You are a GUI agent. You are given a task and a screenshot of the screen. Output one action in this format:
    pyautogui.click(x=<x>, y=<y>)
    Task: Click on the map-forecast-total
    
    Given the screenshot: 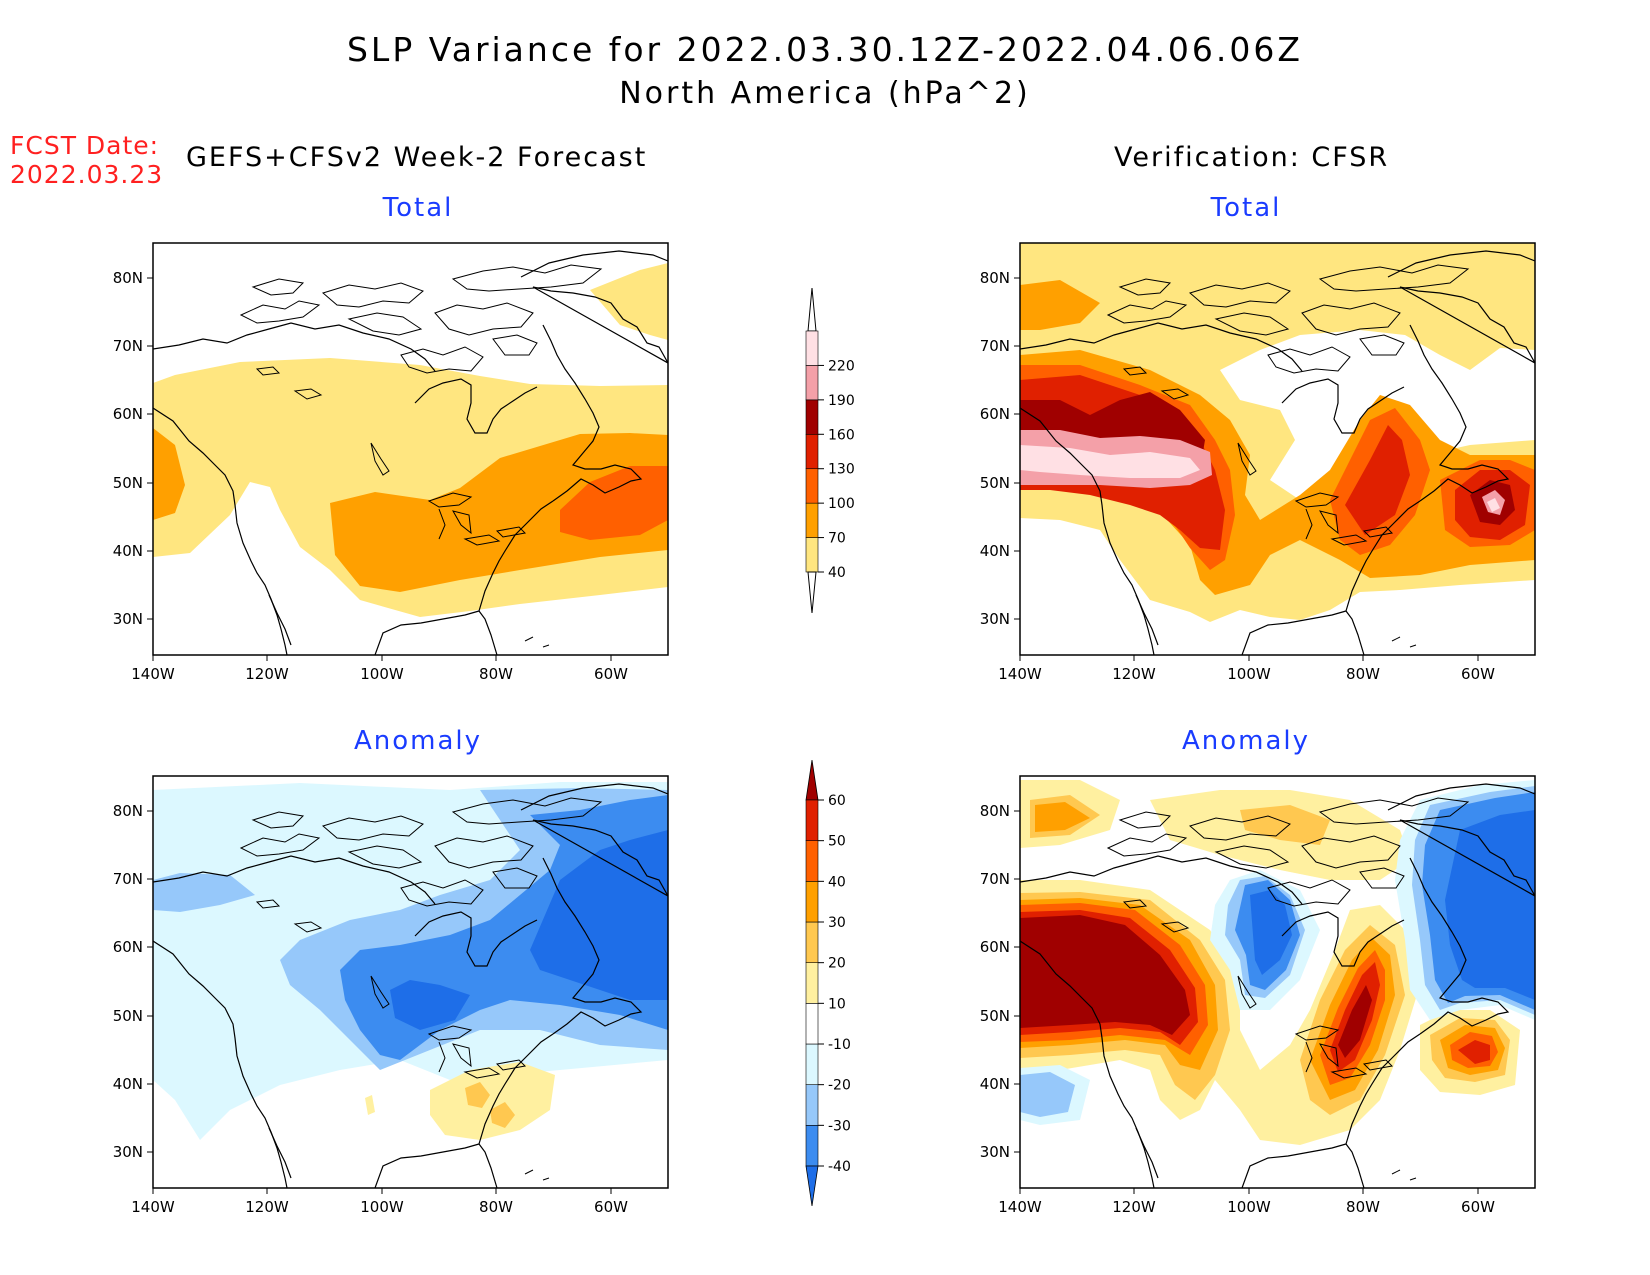 What is the action you would take?
    pyautogui.click(x=410, y=449)
    